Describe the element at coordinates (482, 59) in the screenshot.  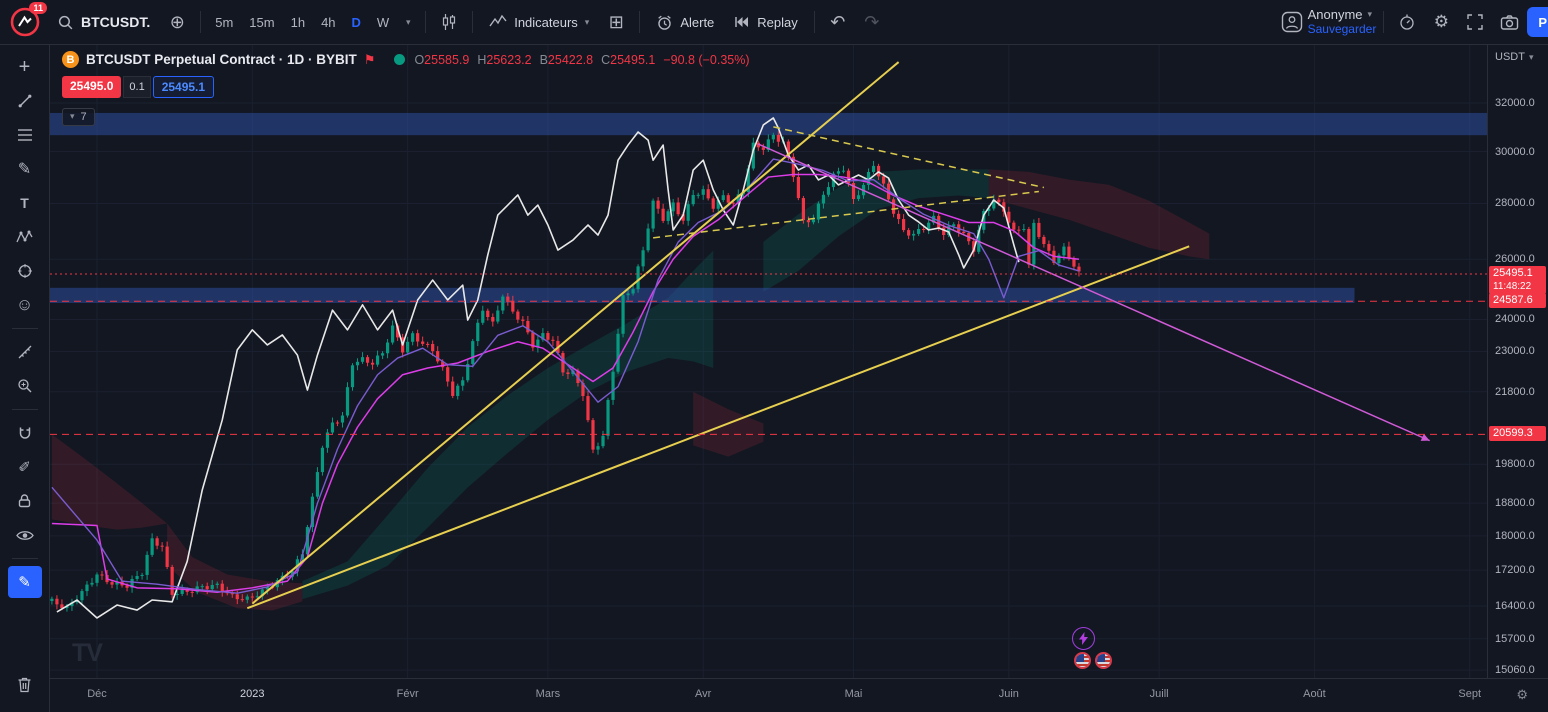
I see `high-label: H` at that location.